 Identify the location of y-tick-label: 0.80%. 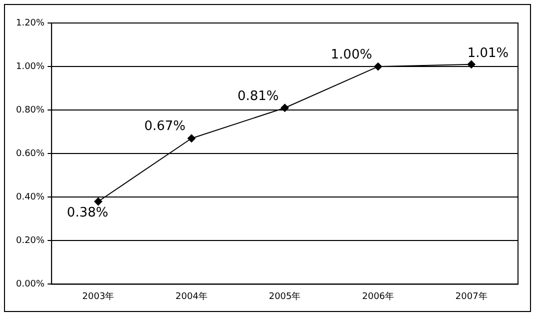
(31, 110).